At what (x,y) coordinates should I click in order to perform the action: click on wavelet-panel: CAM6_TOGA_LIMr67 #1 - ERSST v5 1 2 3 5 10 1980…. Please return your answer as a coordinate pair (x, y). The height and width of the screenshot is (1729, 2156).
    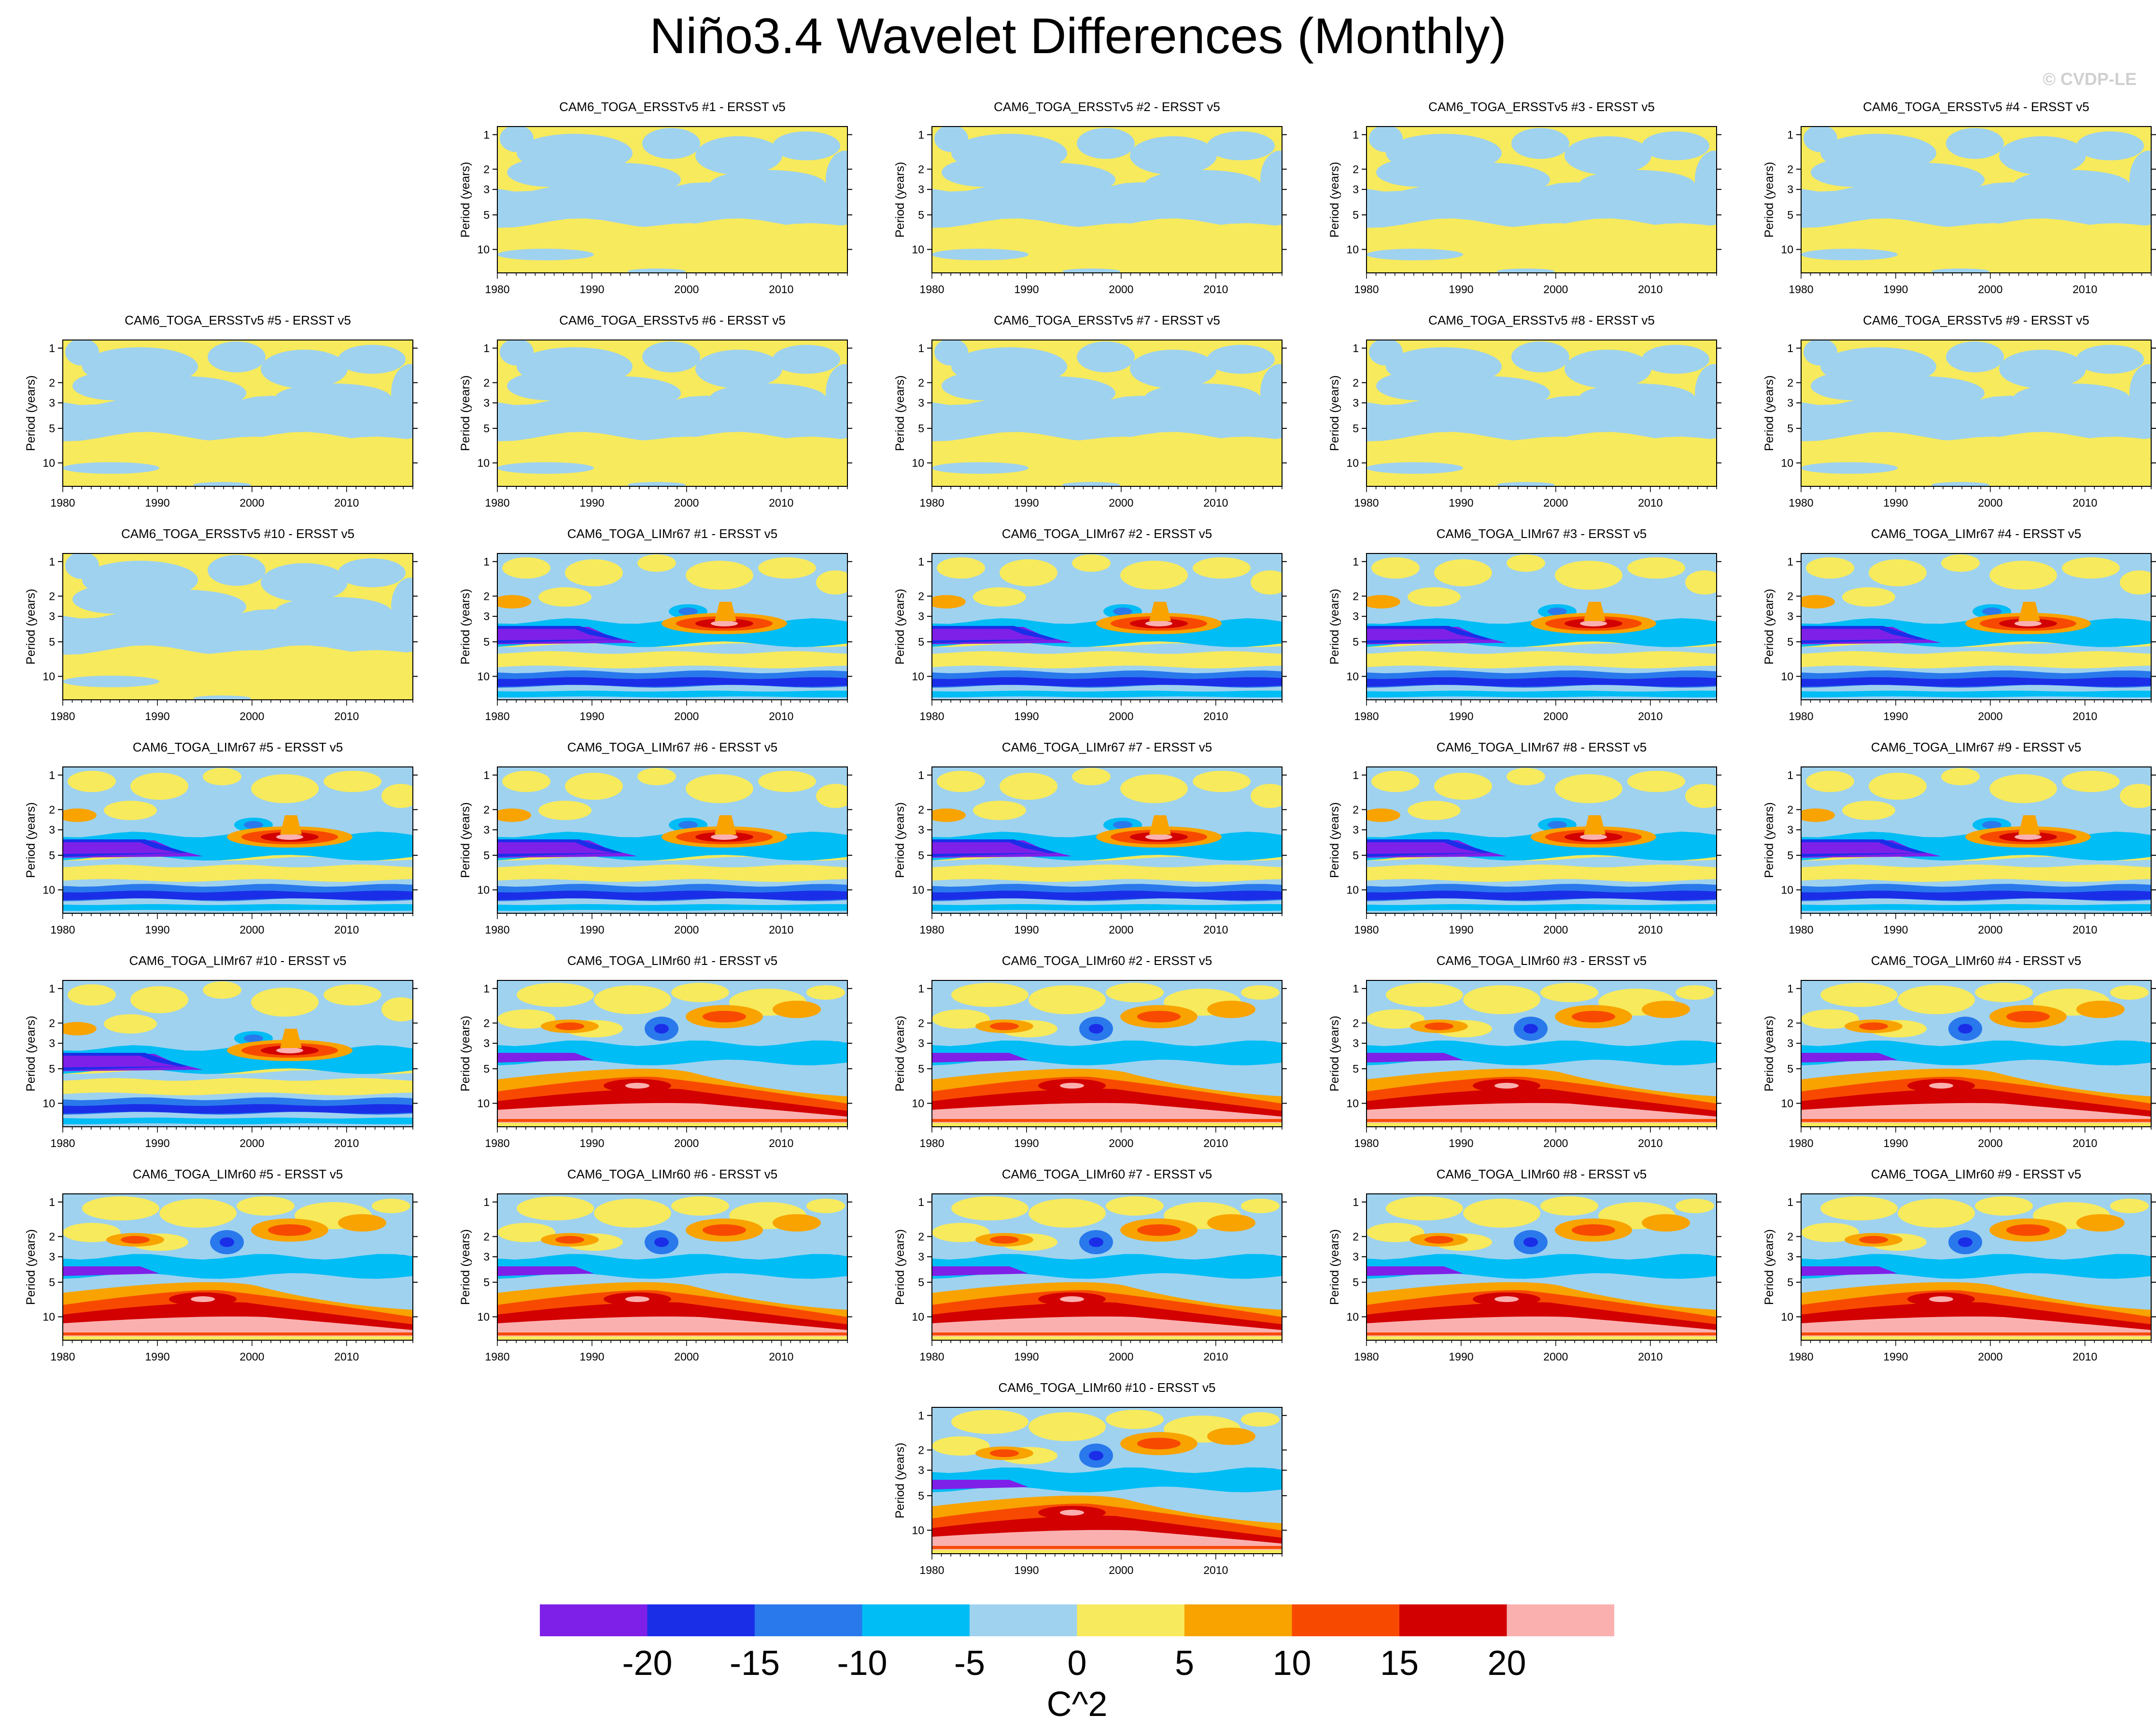
    Looking at the image, I should click on (655, 624).